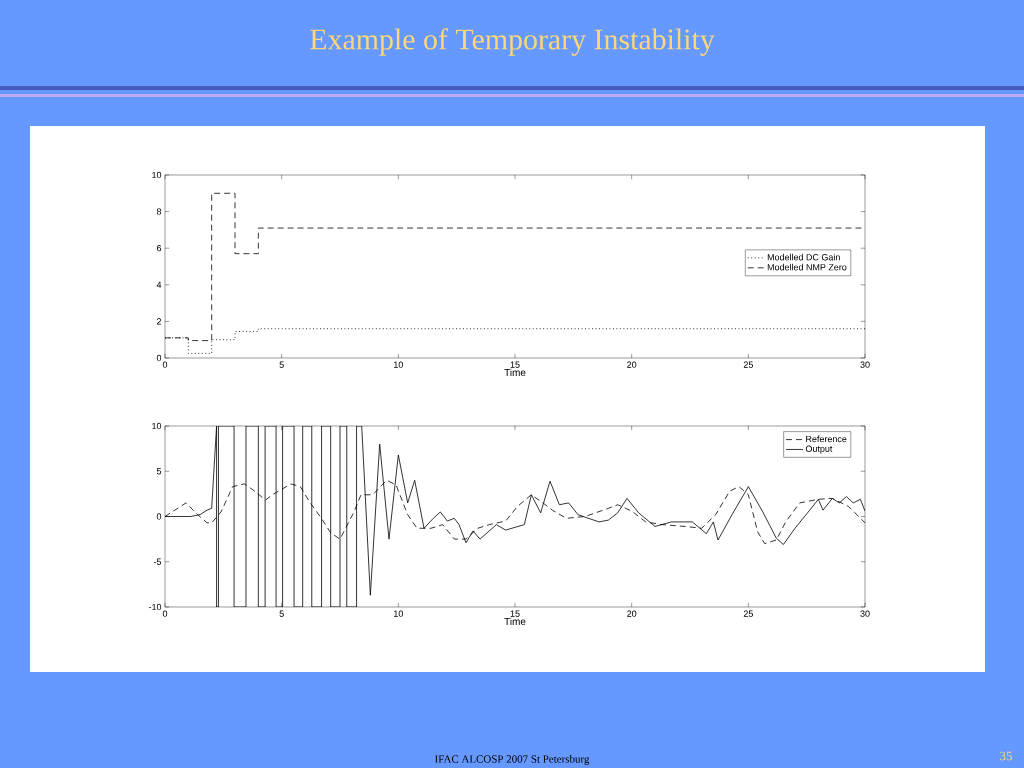  I want to click on chart-title: Example of Temporary Instability, so click(512, 42).